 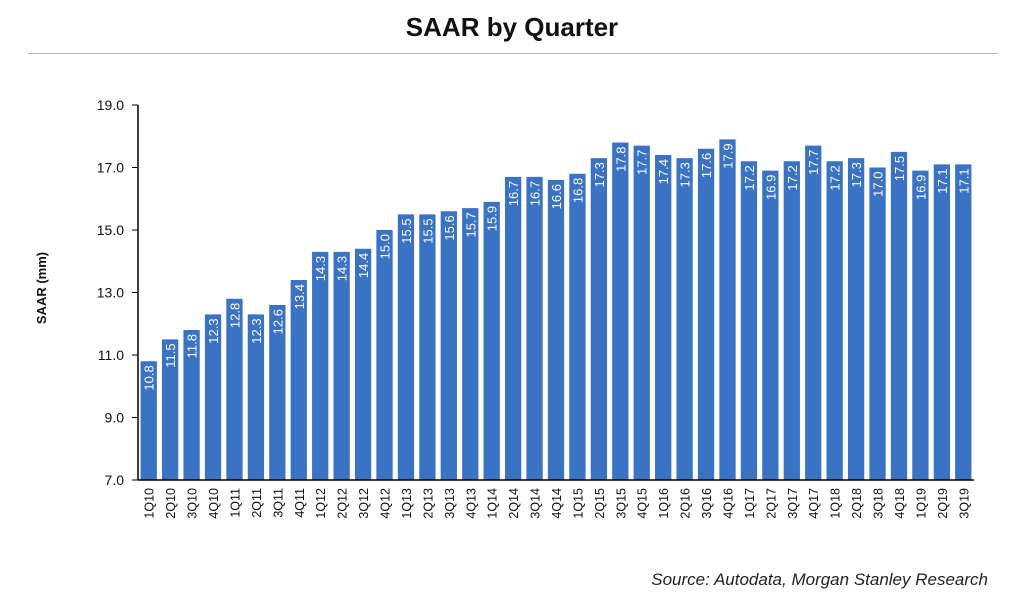 I want to click on data-label: 10.8, so click(x=149, y=377).